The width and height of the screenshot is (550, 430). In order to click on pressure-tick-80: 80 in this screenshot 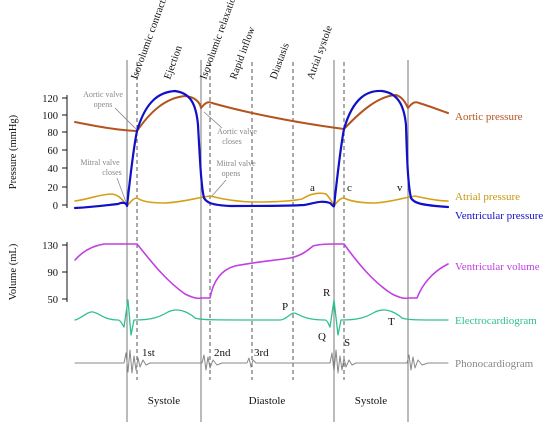, I will do `click(53, 133)`.